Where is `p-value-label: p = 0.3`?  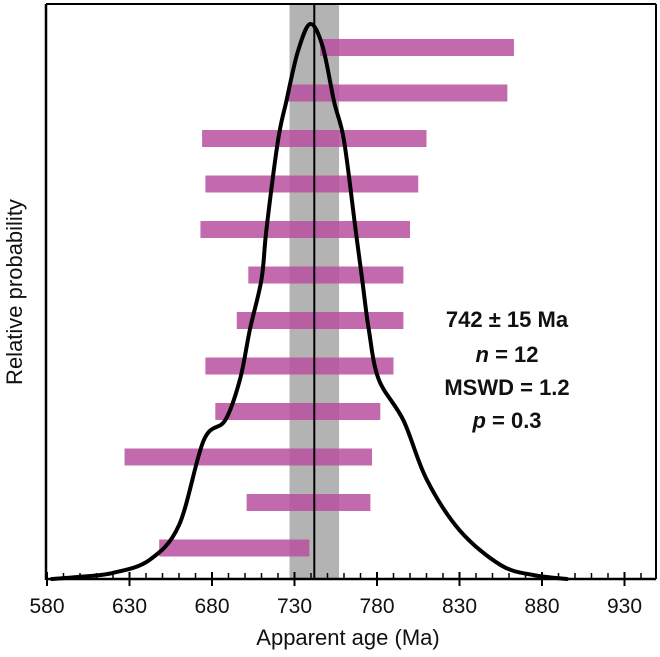
p-value-label: p = 0.3 is located at coordinates (506, 420).